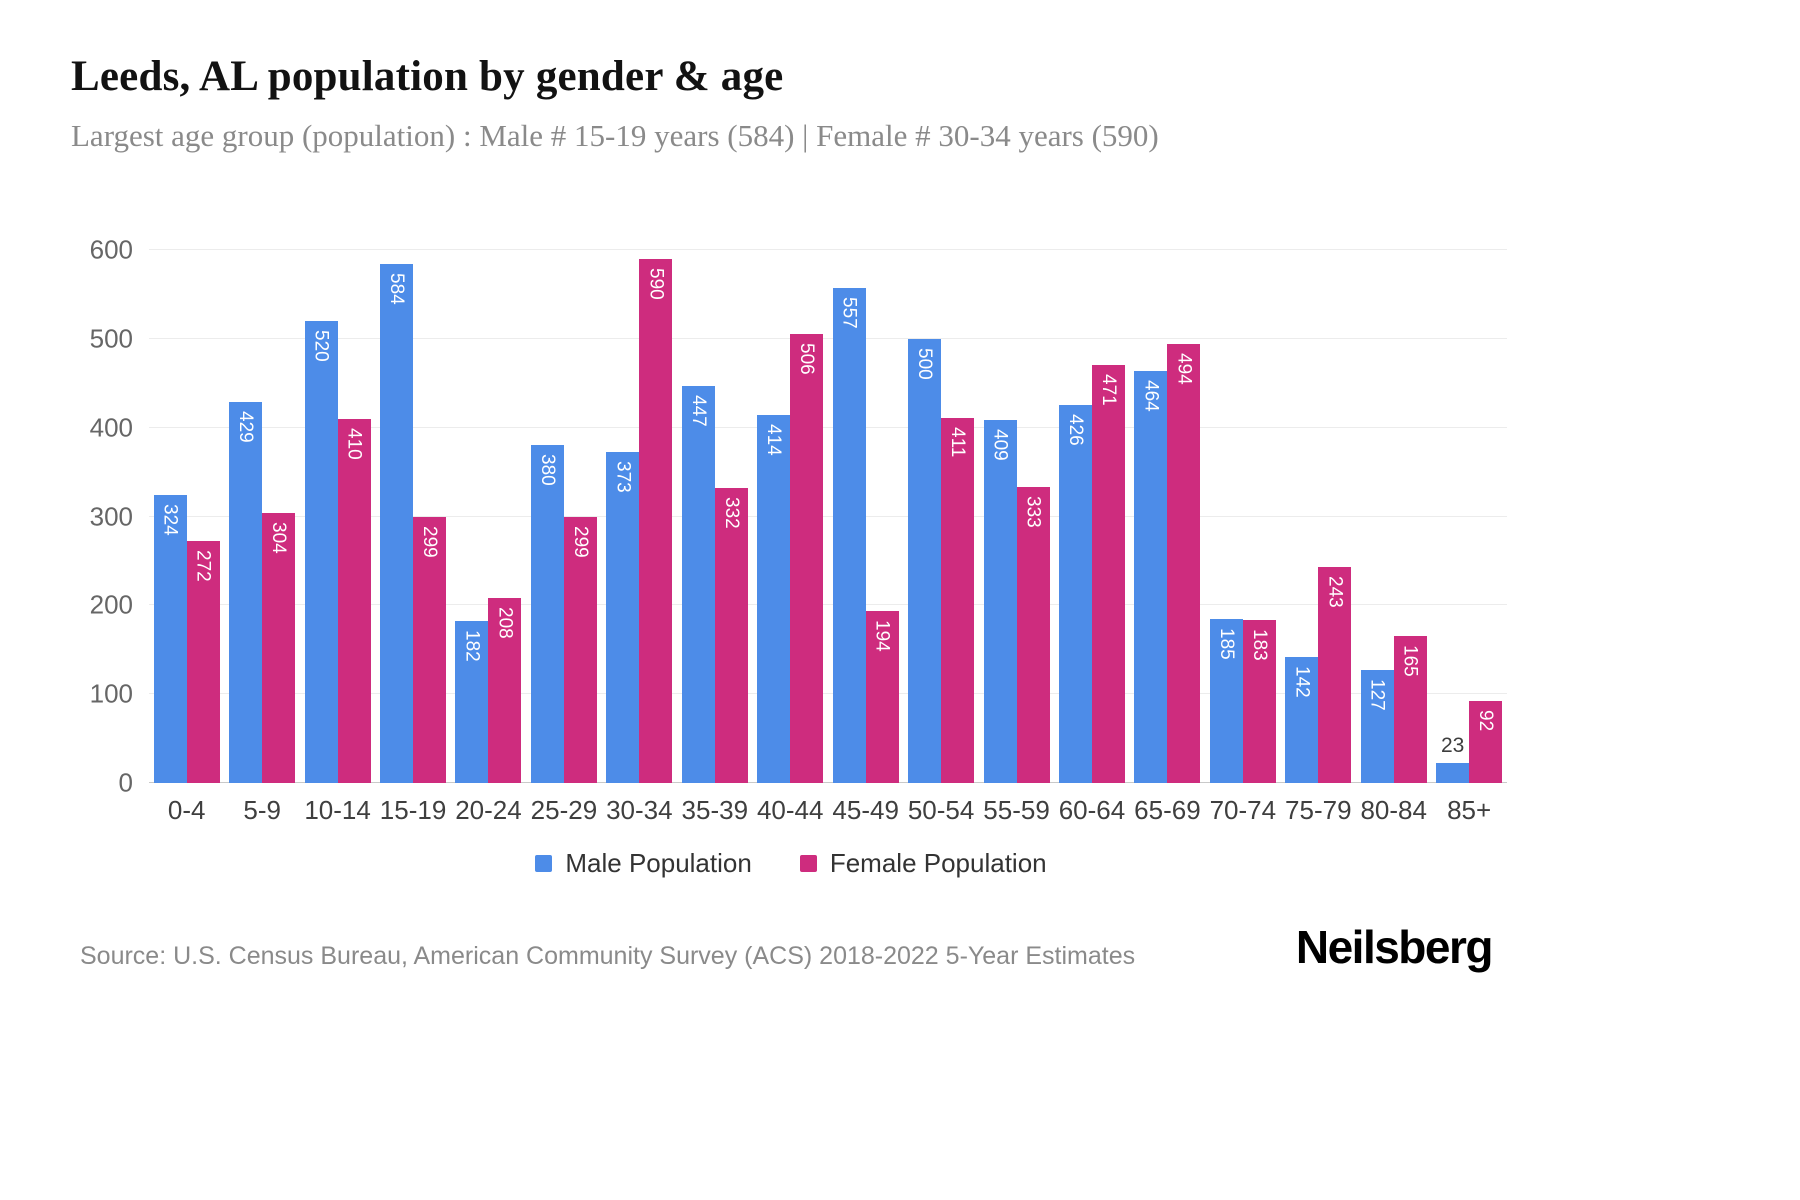 This screenshot has height=1200, width=1800. I want to click on bar-female-80-84: 165, so click(1410, 709).